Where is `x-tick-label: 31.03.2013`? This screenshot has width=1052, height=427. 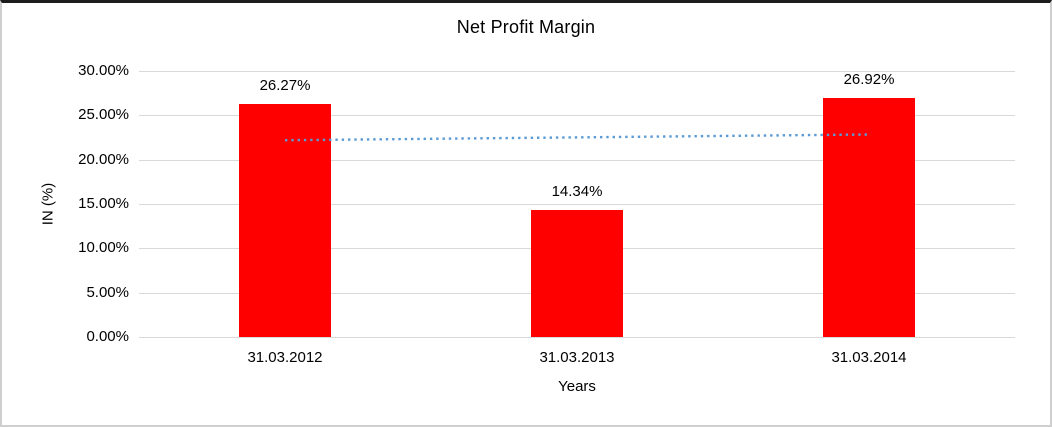
x-tick-label: 31.03.2013 is located at coordinates (577, 357).